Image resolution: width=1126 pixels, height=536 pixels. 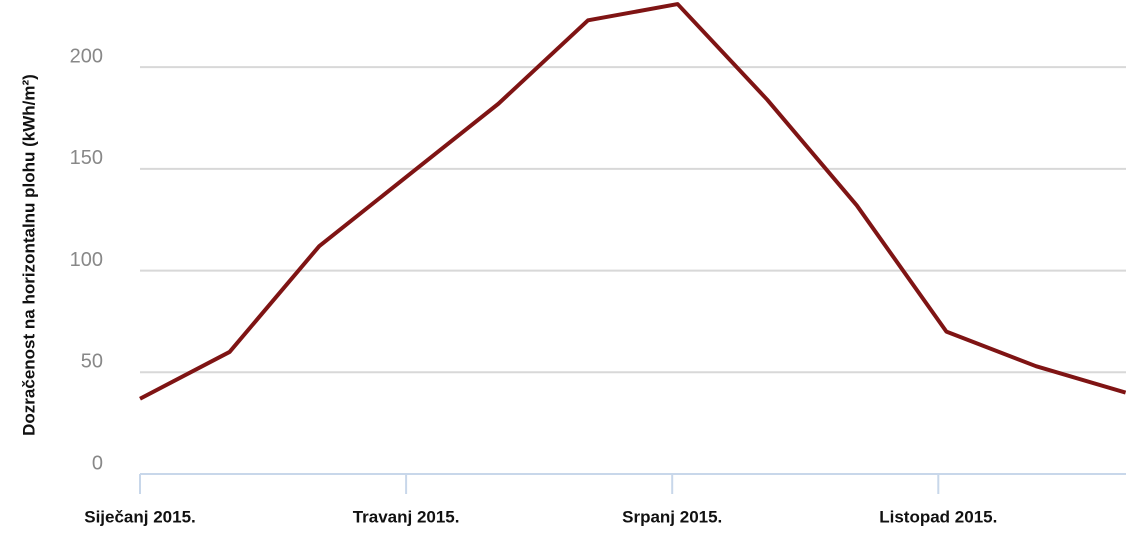 What do you see at coordinates (86, 56) in the screenshot?
I see `y-tick-label: 200` at bounding box center [86, 56].